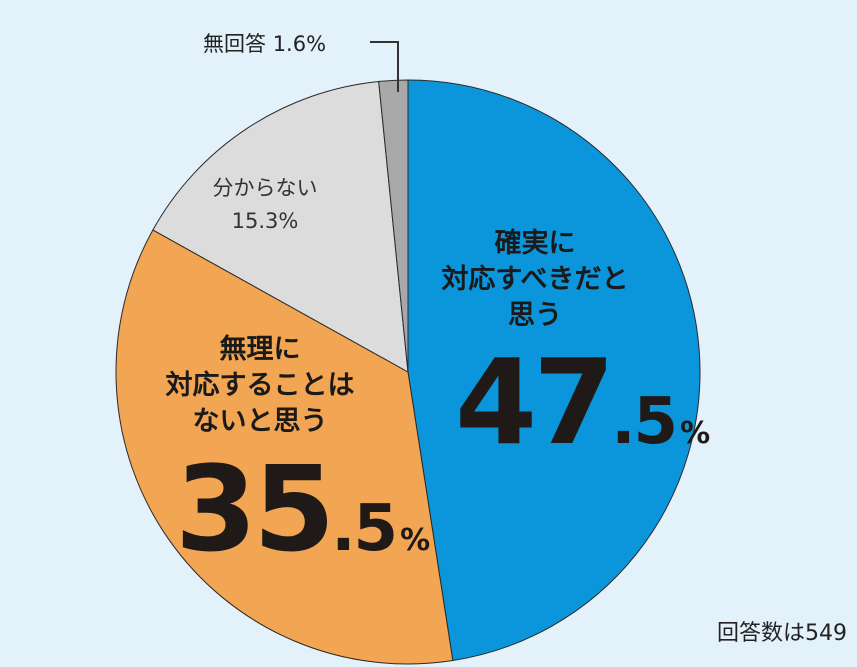 This screenshot has height=667, width=857. Describe the element at coordinates (234, 44) in the screenshot. I see `slice-label: 無回答` at that location.